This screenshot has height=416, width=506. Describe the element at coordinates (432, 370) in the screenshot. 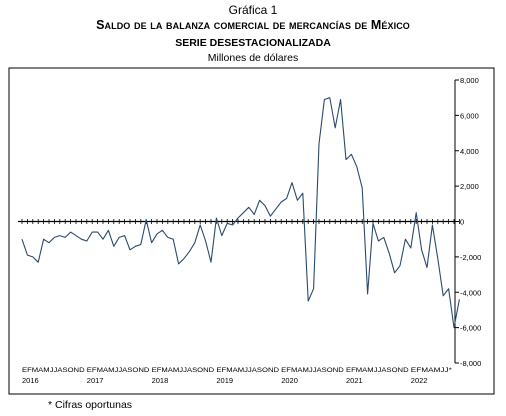

I see `month-labels: EFMAMJJ*` at that location.